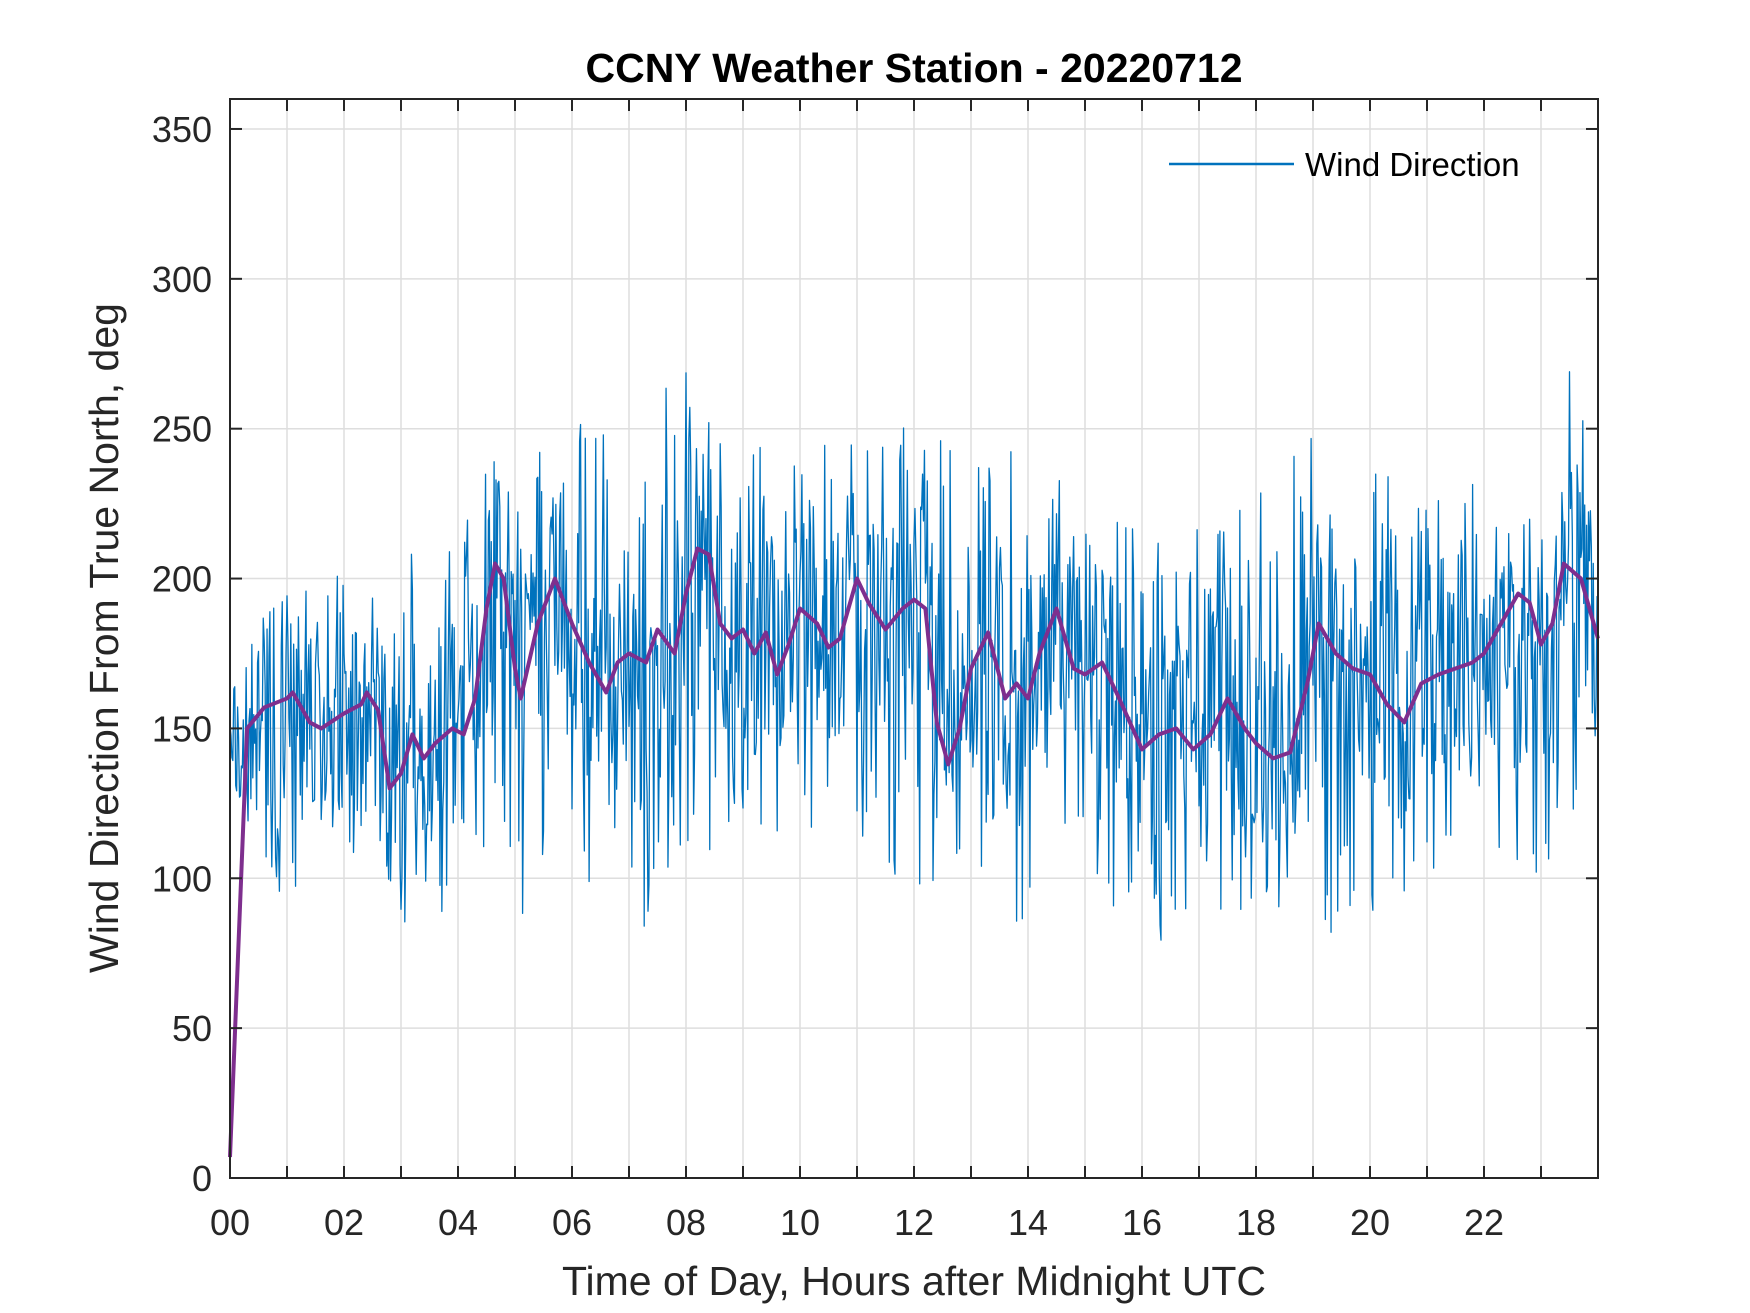 The image size is (1750, 1313). I want to click on legend-label-wind-direction: Wind Direction, so click(1412, 164).